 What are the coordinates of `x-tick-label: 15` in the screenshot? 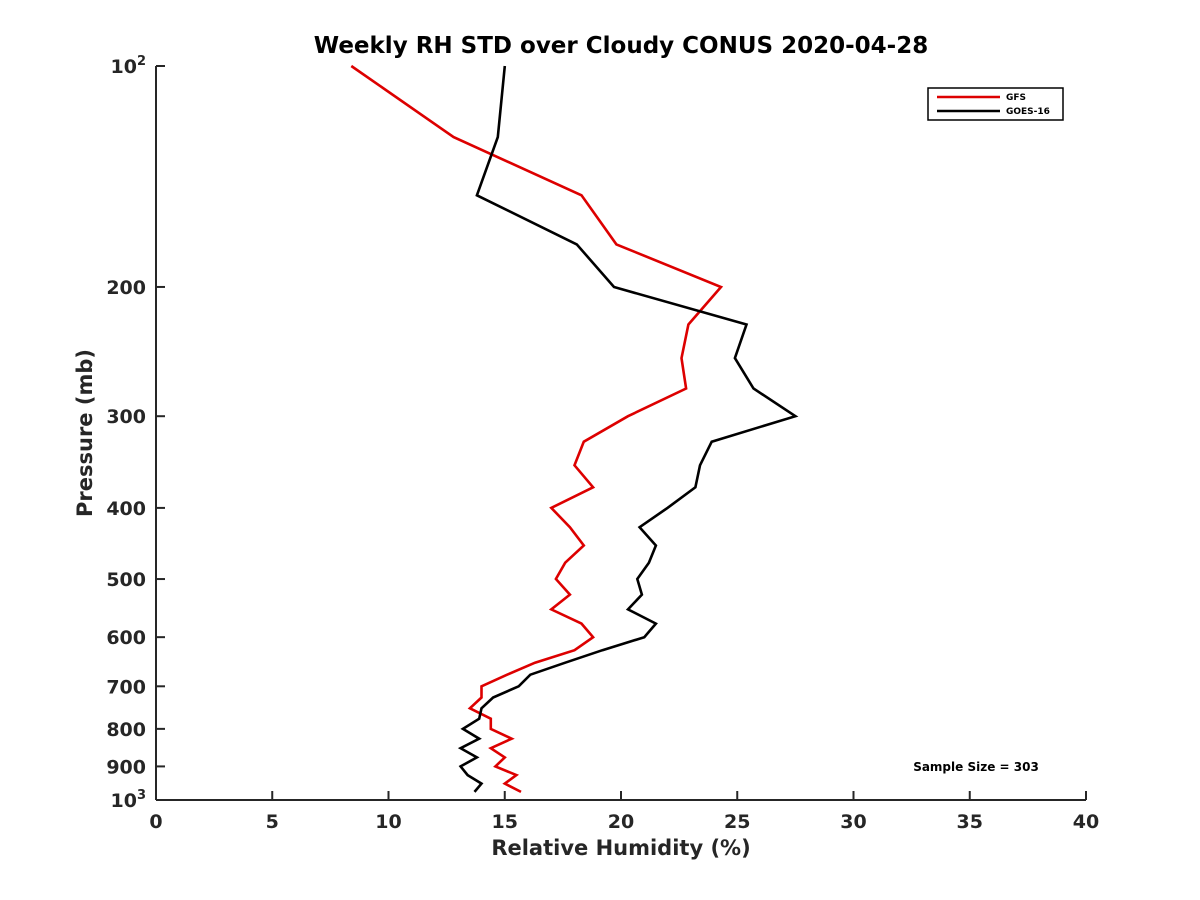 It's located at (505, 822).